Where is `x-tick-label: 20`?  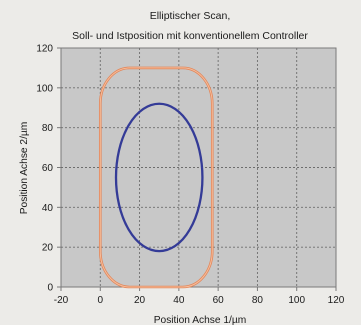 x-tick-label: 20 is located at coordinates (140, 300).